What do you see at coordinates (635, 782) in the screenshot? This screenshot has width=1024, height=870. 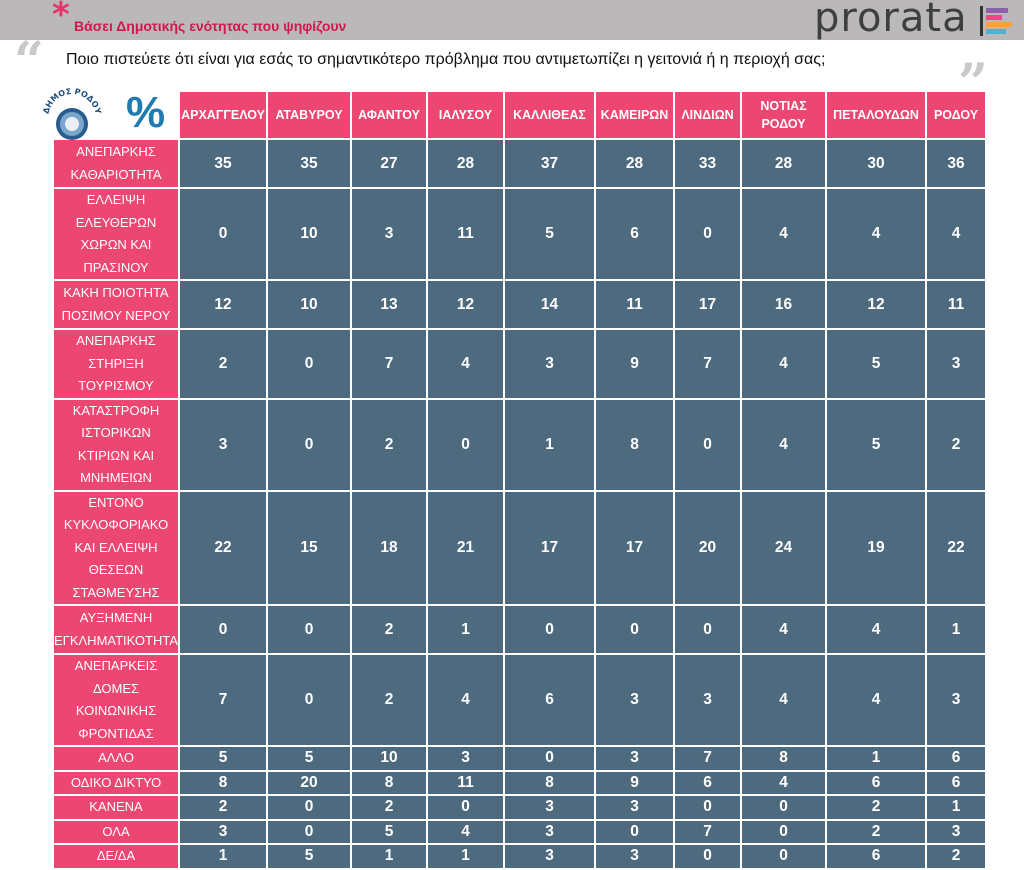 I see `value-cell: 9` at bounding box center [635, 782].